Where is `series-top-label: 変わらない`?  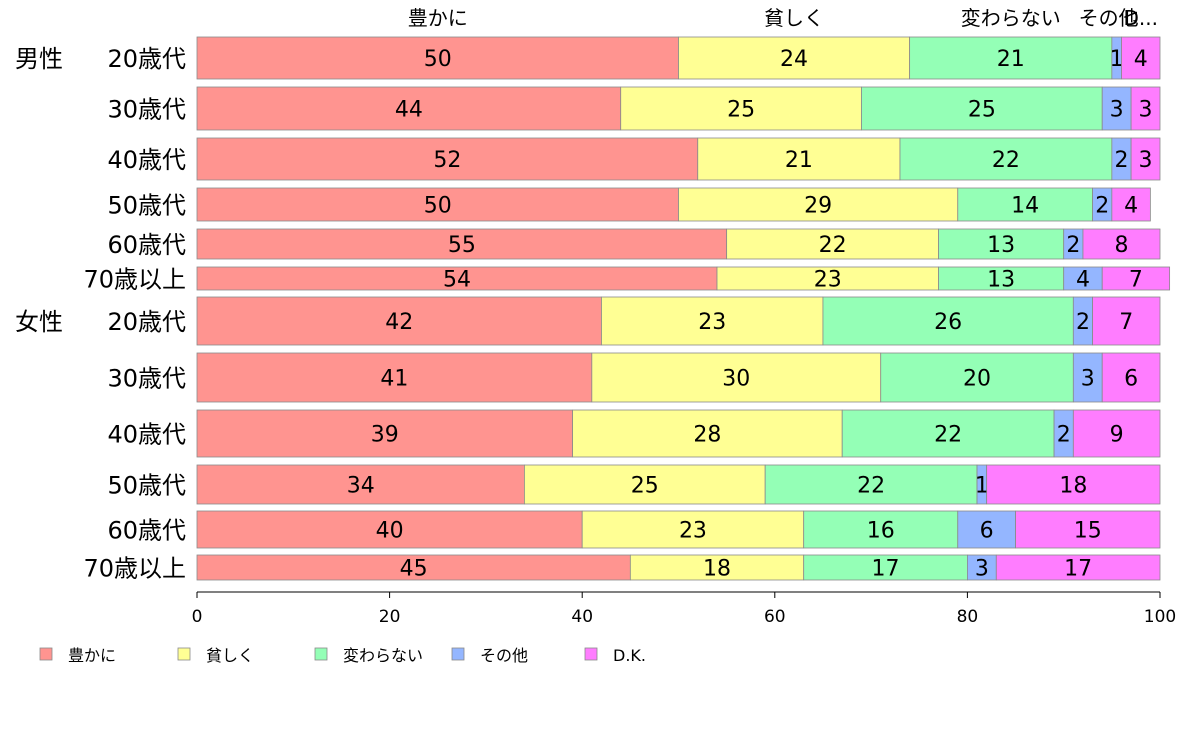
series-top-label: 変わらない is located at coordinates (1011, 18).